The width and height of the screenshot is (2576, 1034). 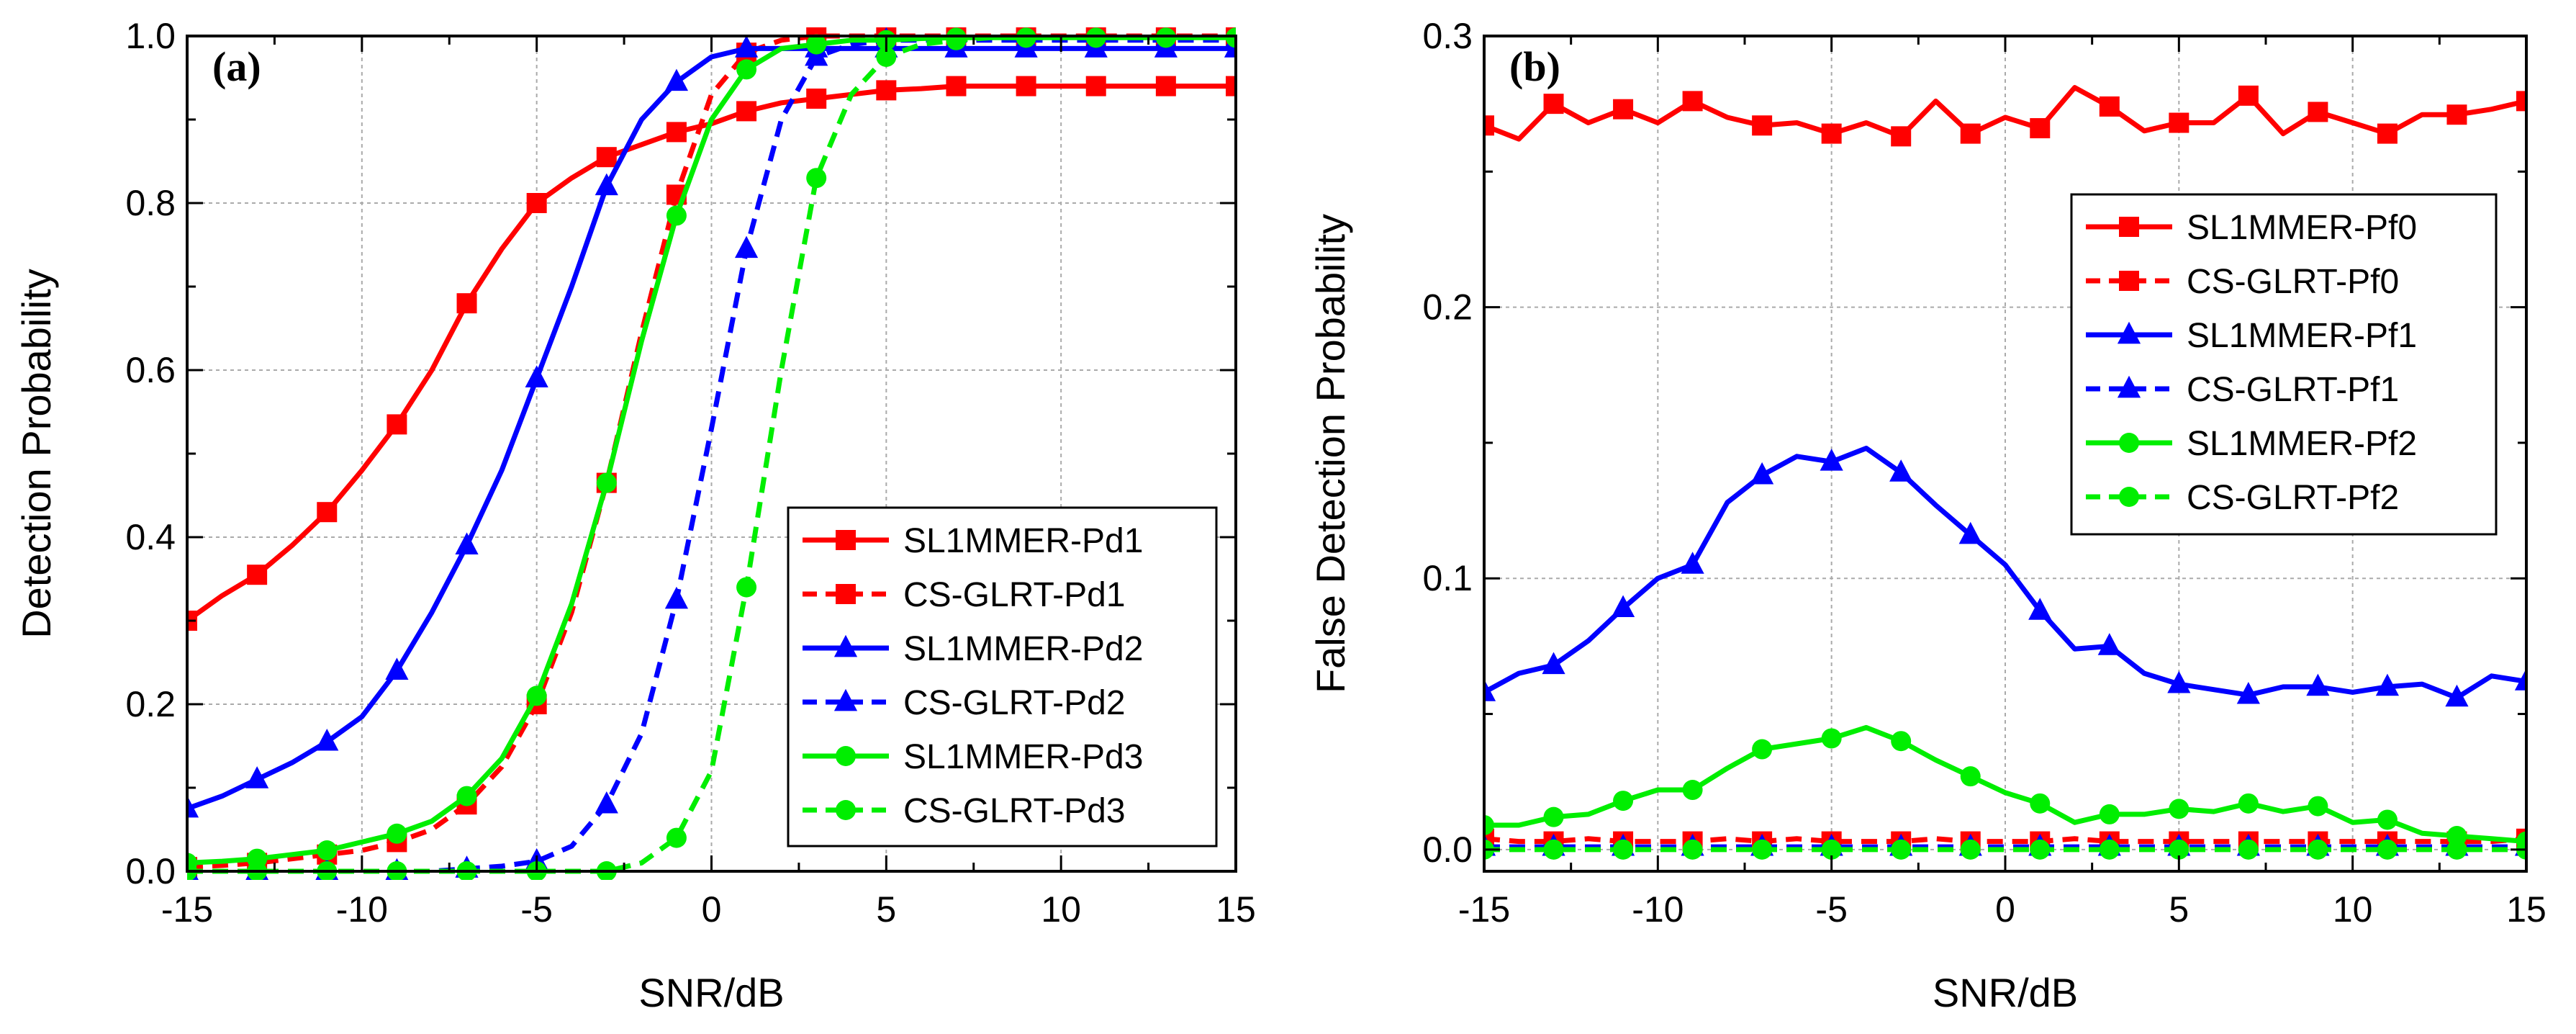 What do you see at coordinates (2129, 281) in the screenshot?
I see `legend-marker-cs-glrt-pf0` at bounding box center [2129, 281].